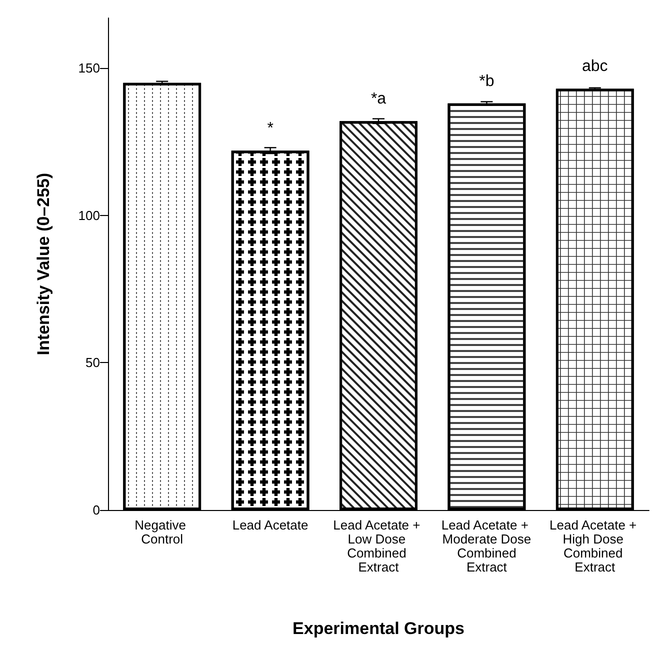 Image resolution: width=665 pixels, height=659 pixels. Describe the element at coordinates (89, 68) in the screenshot. I see `y-tick-label: 150` at that location.